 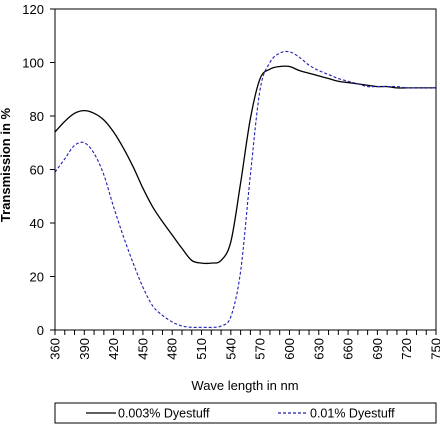 What do you see at coordinates (84, 349) in the screenshot?
I see `x-tick-label: 390` at bounding box center [84, 349].